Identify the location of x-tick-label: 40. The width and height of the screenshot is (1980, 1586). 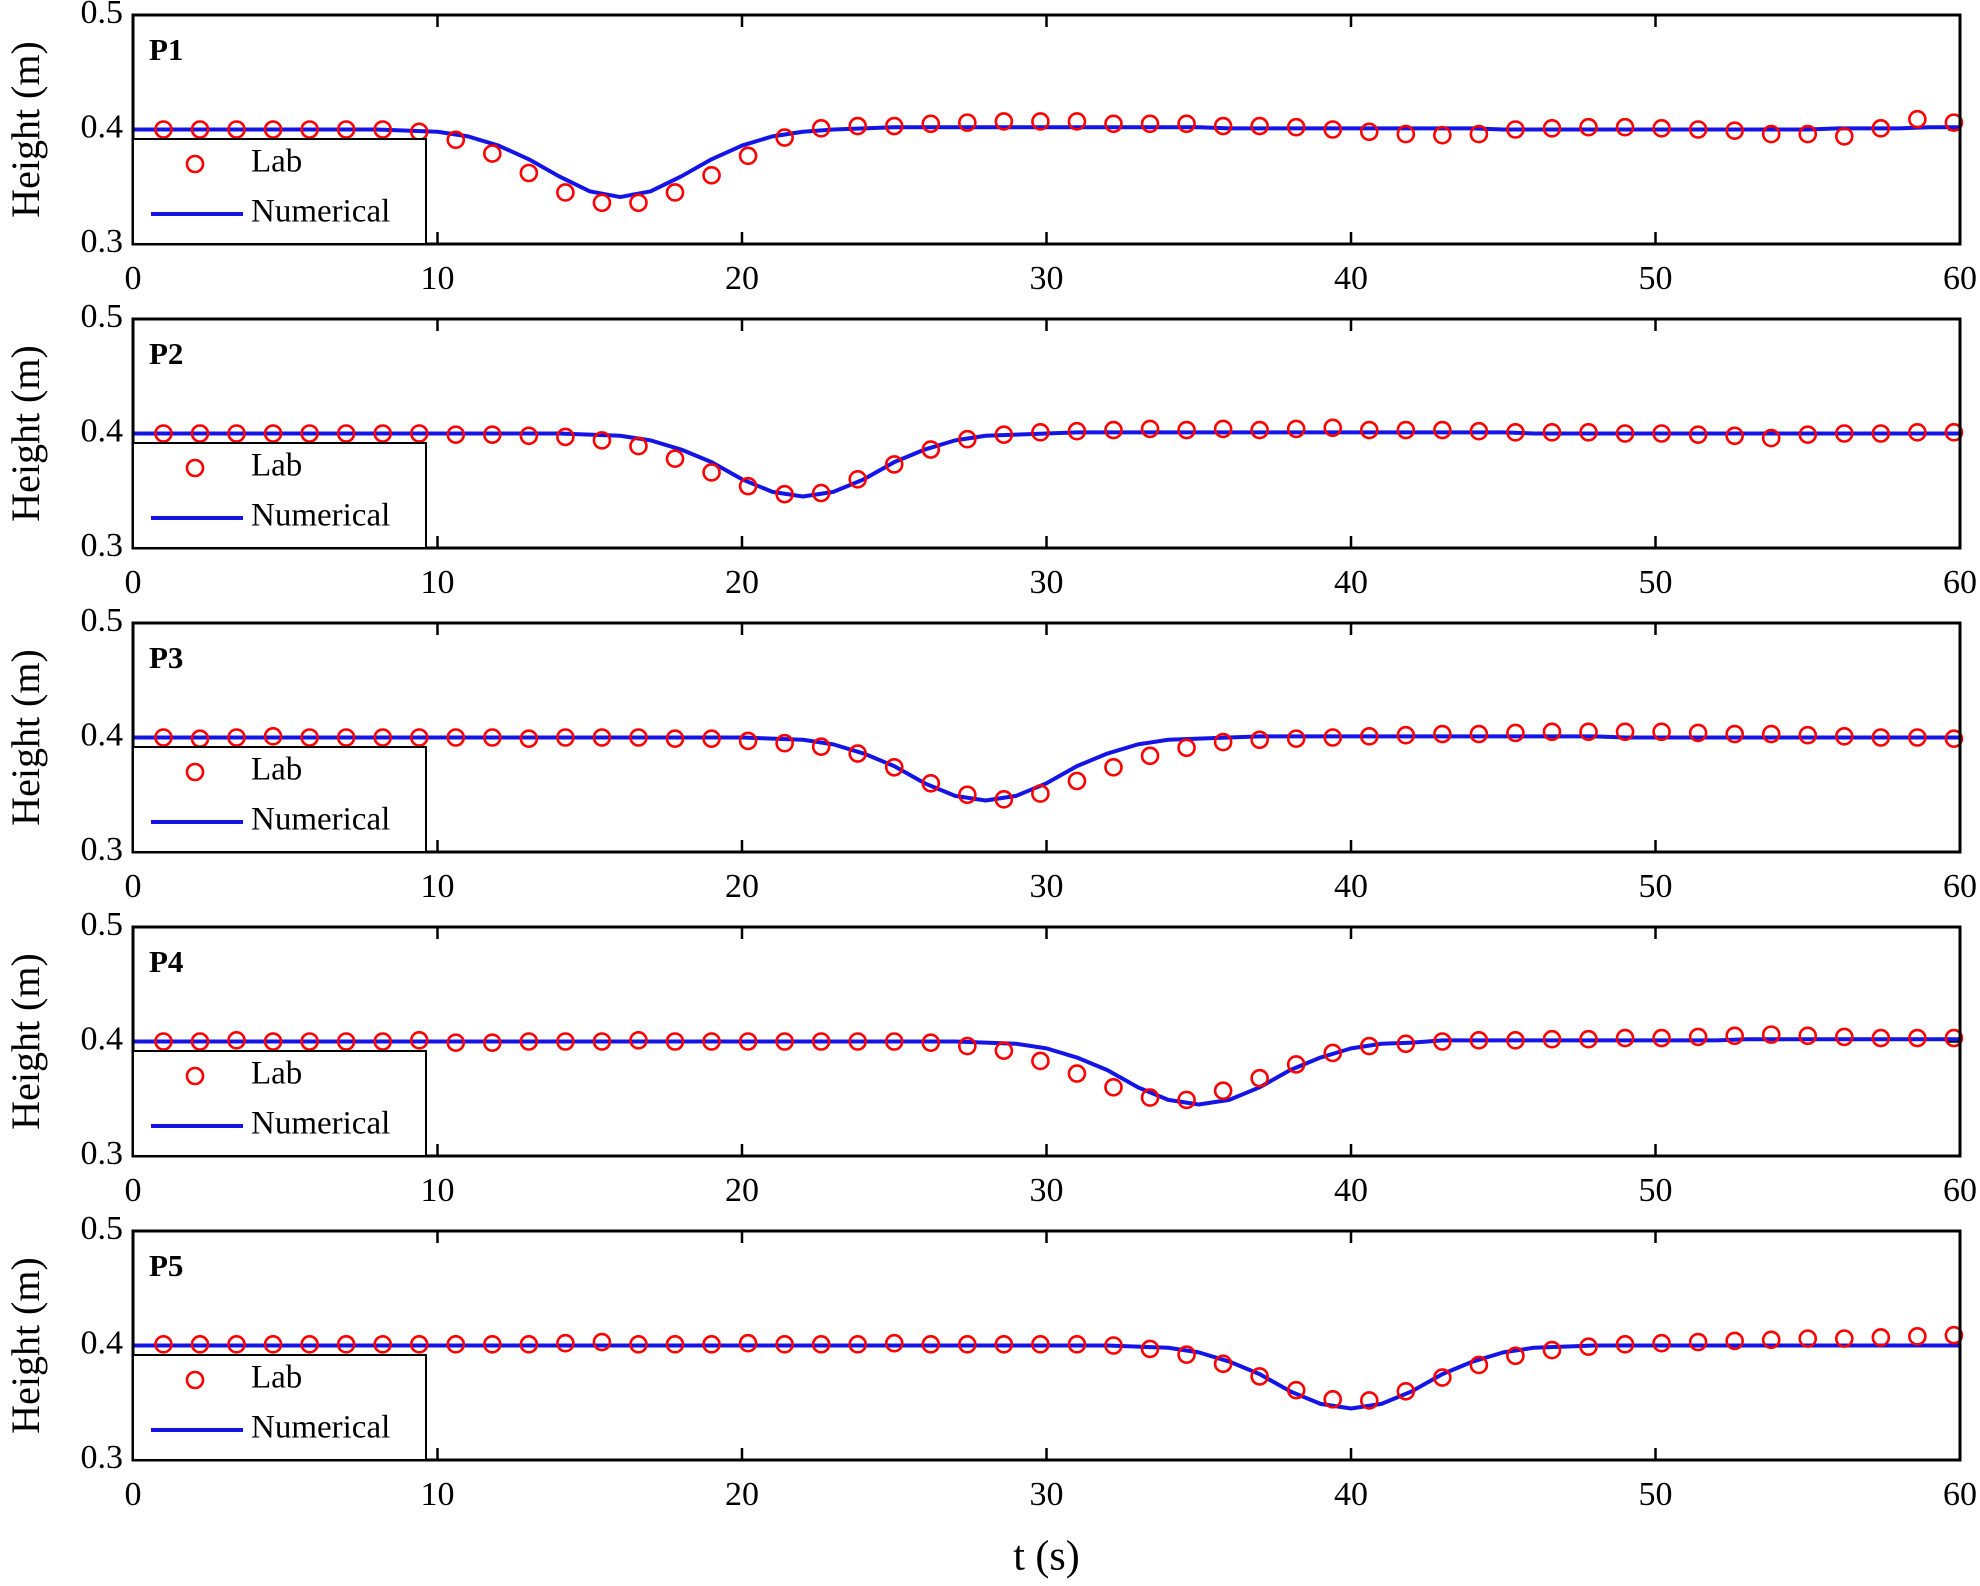
(1351, 1494).